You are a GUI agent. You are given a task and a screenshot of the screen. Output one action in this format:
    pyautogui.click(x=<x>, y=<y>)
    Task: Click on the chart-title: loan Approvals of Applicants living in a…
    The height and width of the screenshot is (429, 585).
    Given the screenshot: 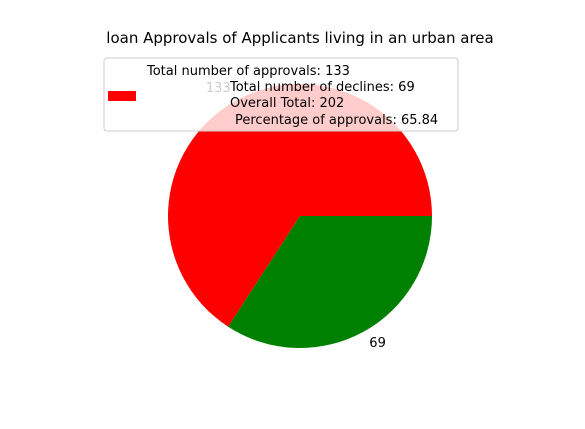 What is the action you would take?
    pyautogui.click(x=299, y=38)
    